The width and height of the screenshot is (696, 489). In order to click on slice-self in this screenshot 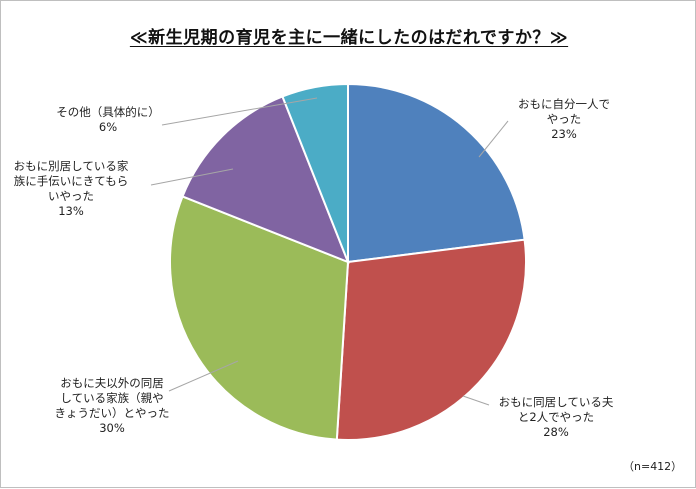, I will do `click(436, 173)`.